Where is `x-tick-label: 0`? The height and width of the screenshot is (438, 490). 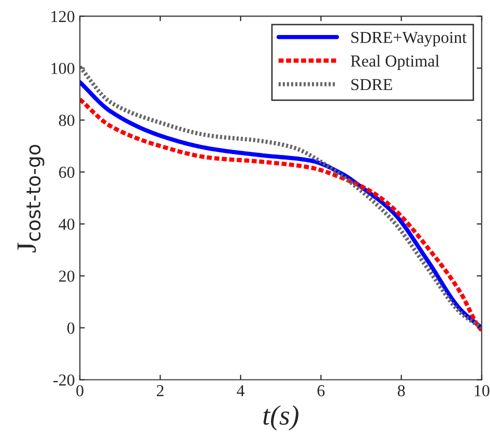
x-tick-label: 0 is located at coordinates (80, 390).